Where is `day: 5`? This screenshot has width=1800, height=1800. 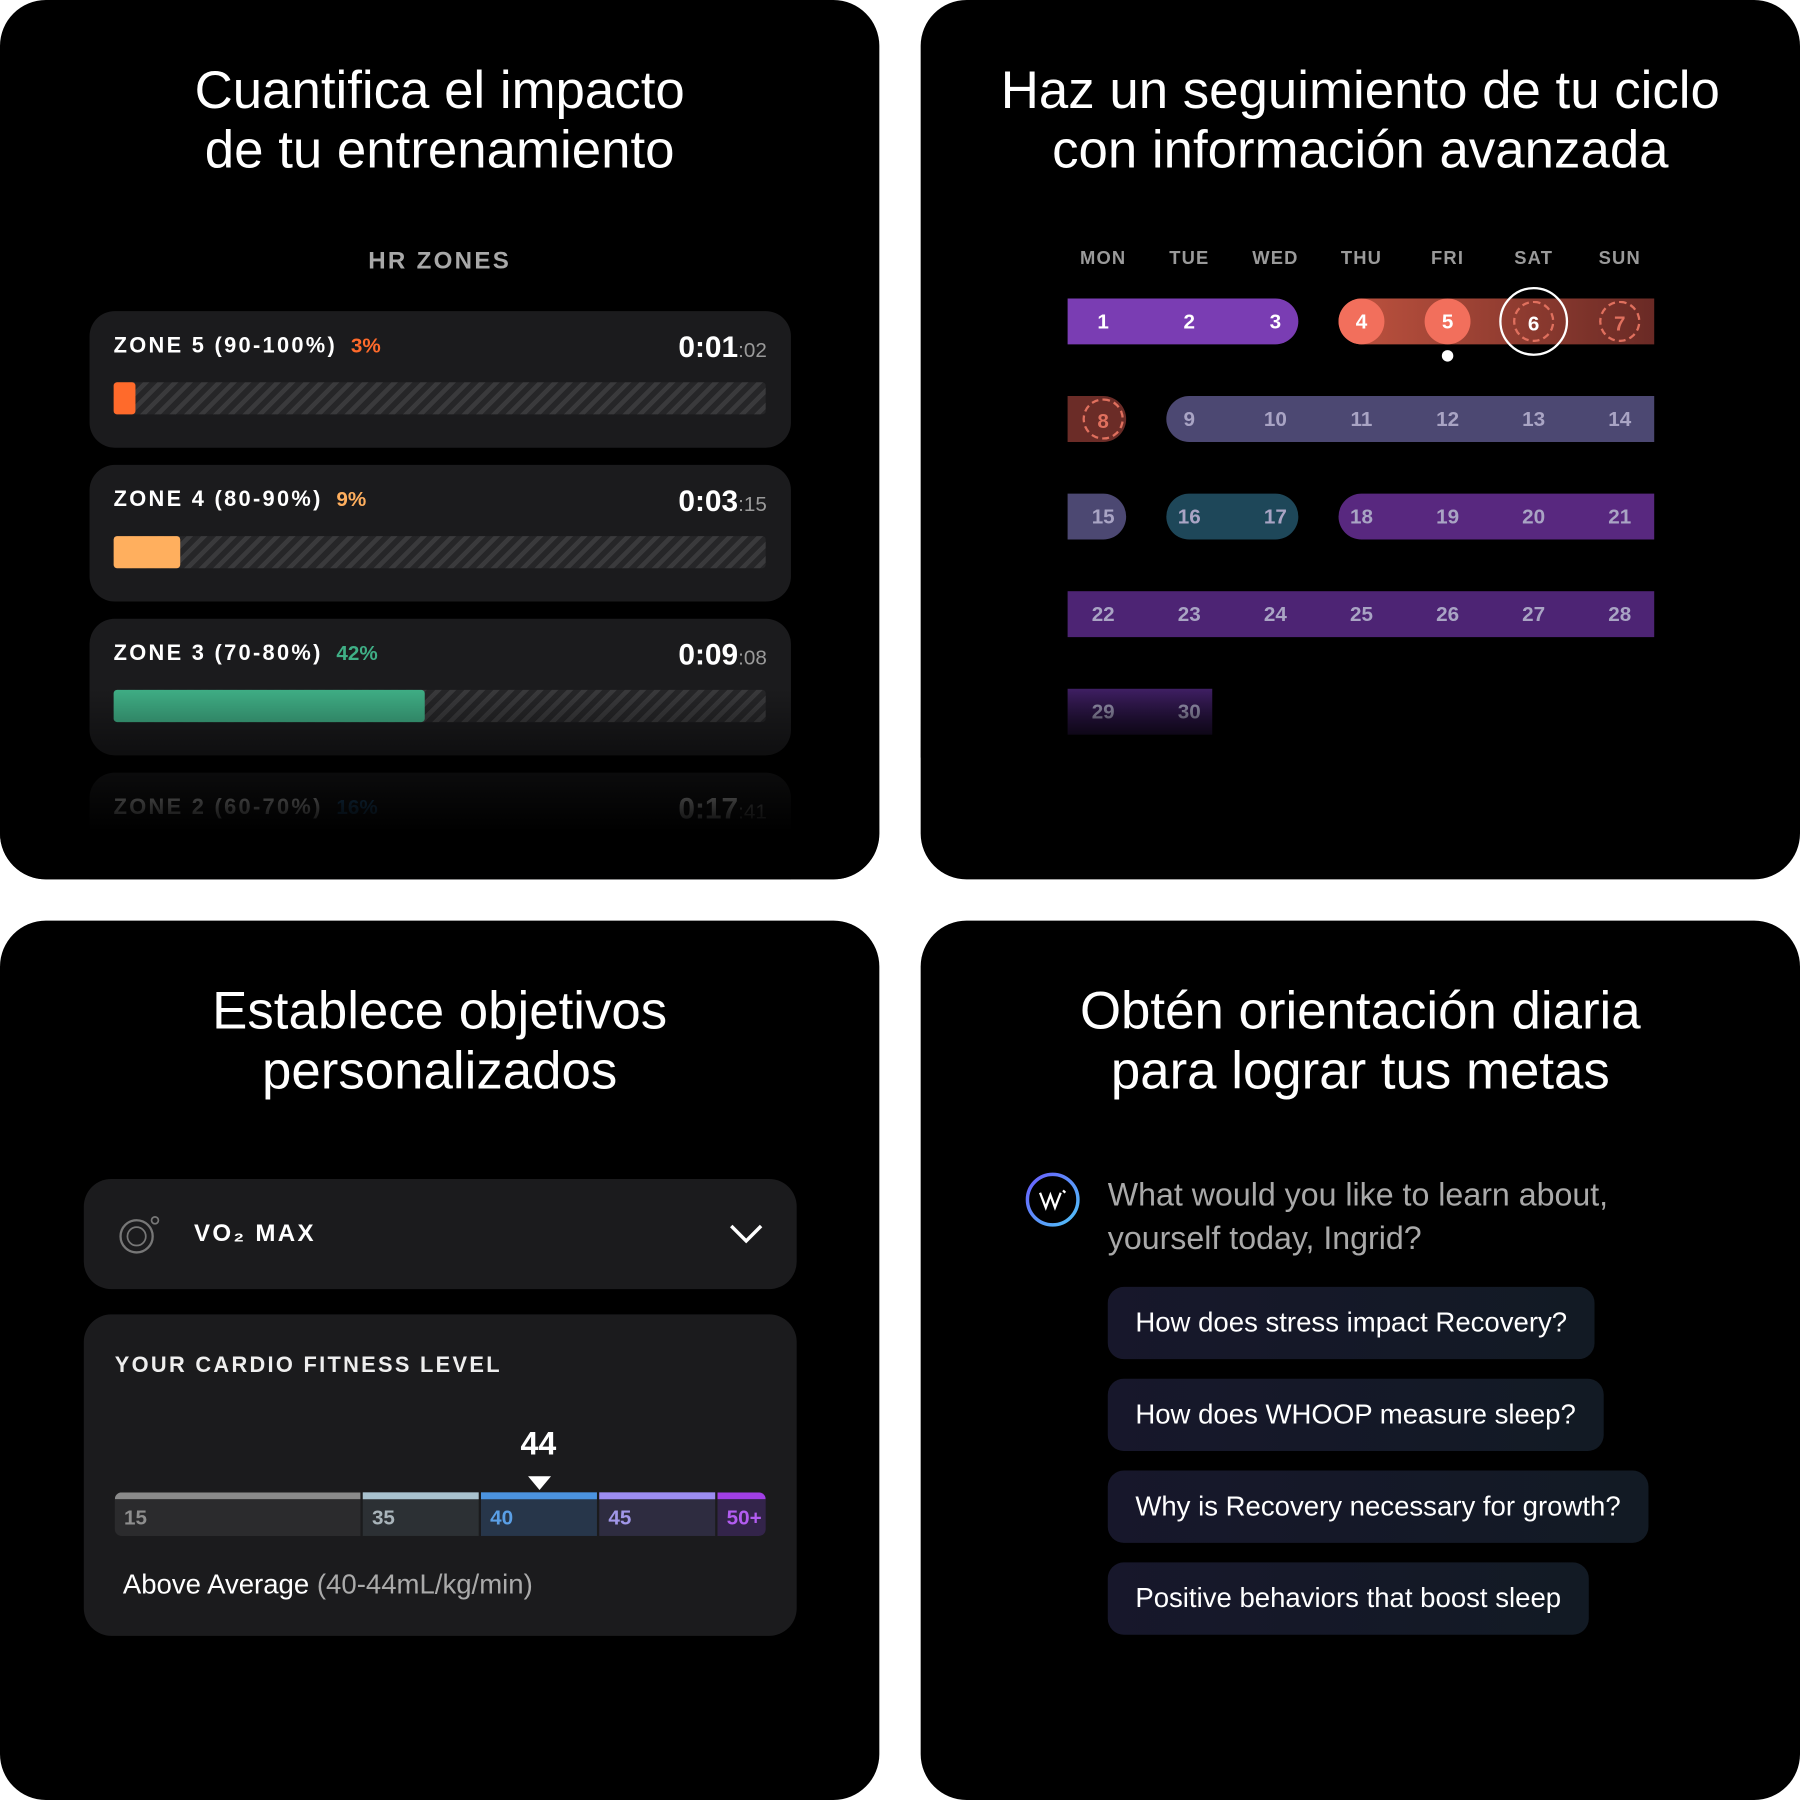
day: 5 is located at coordinates (1447, 321).